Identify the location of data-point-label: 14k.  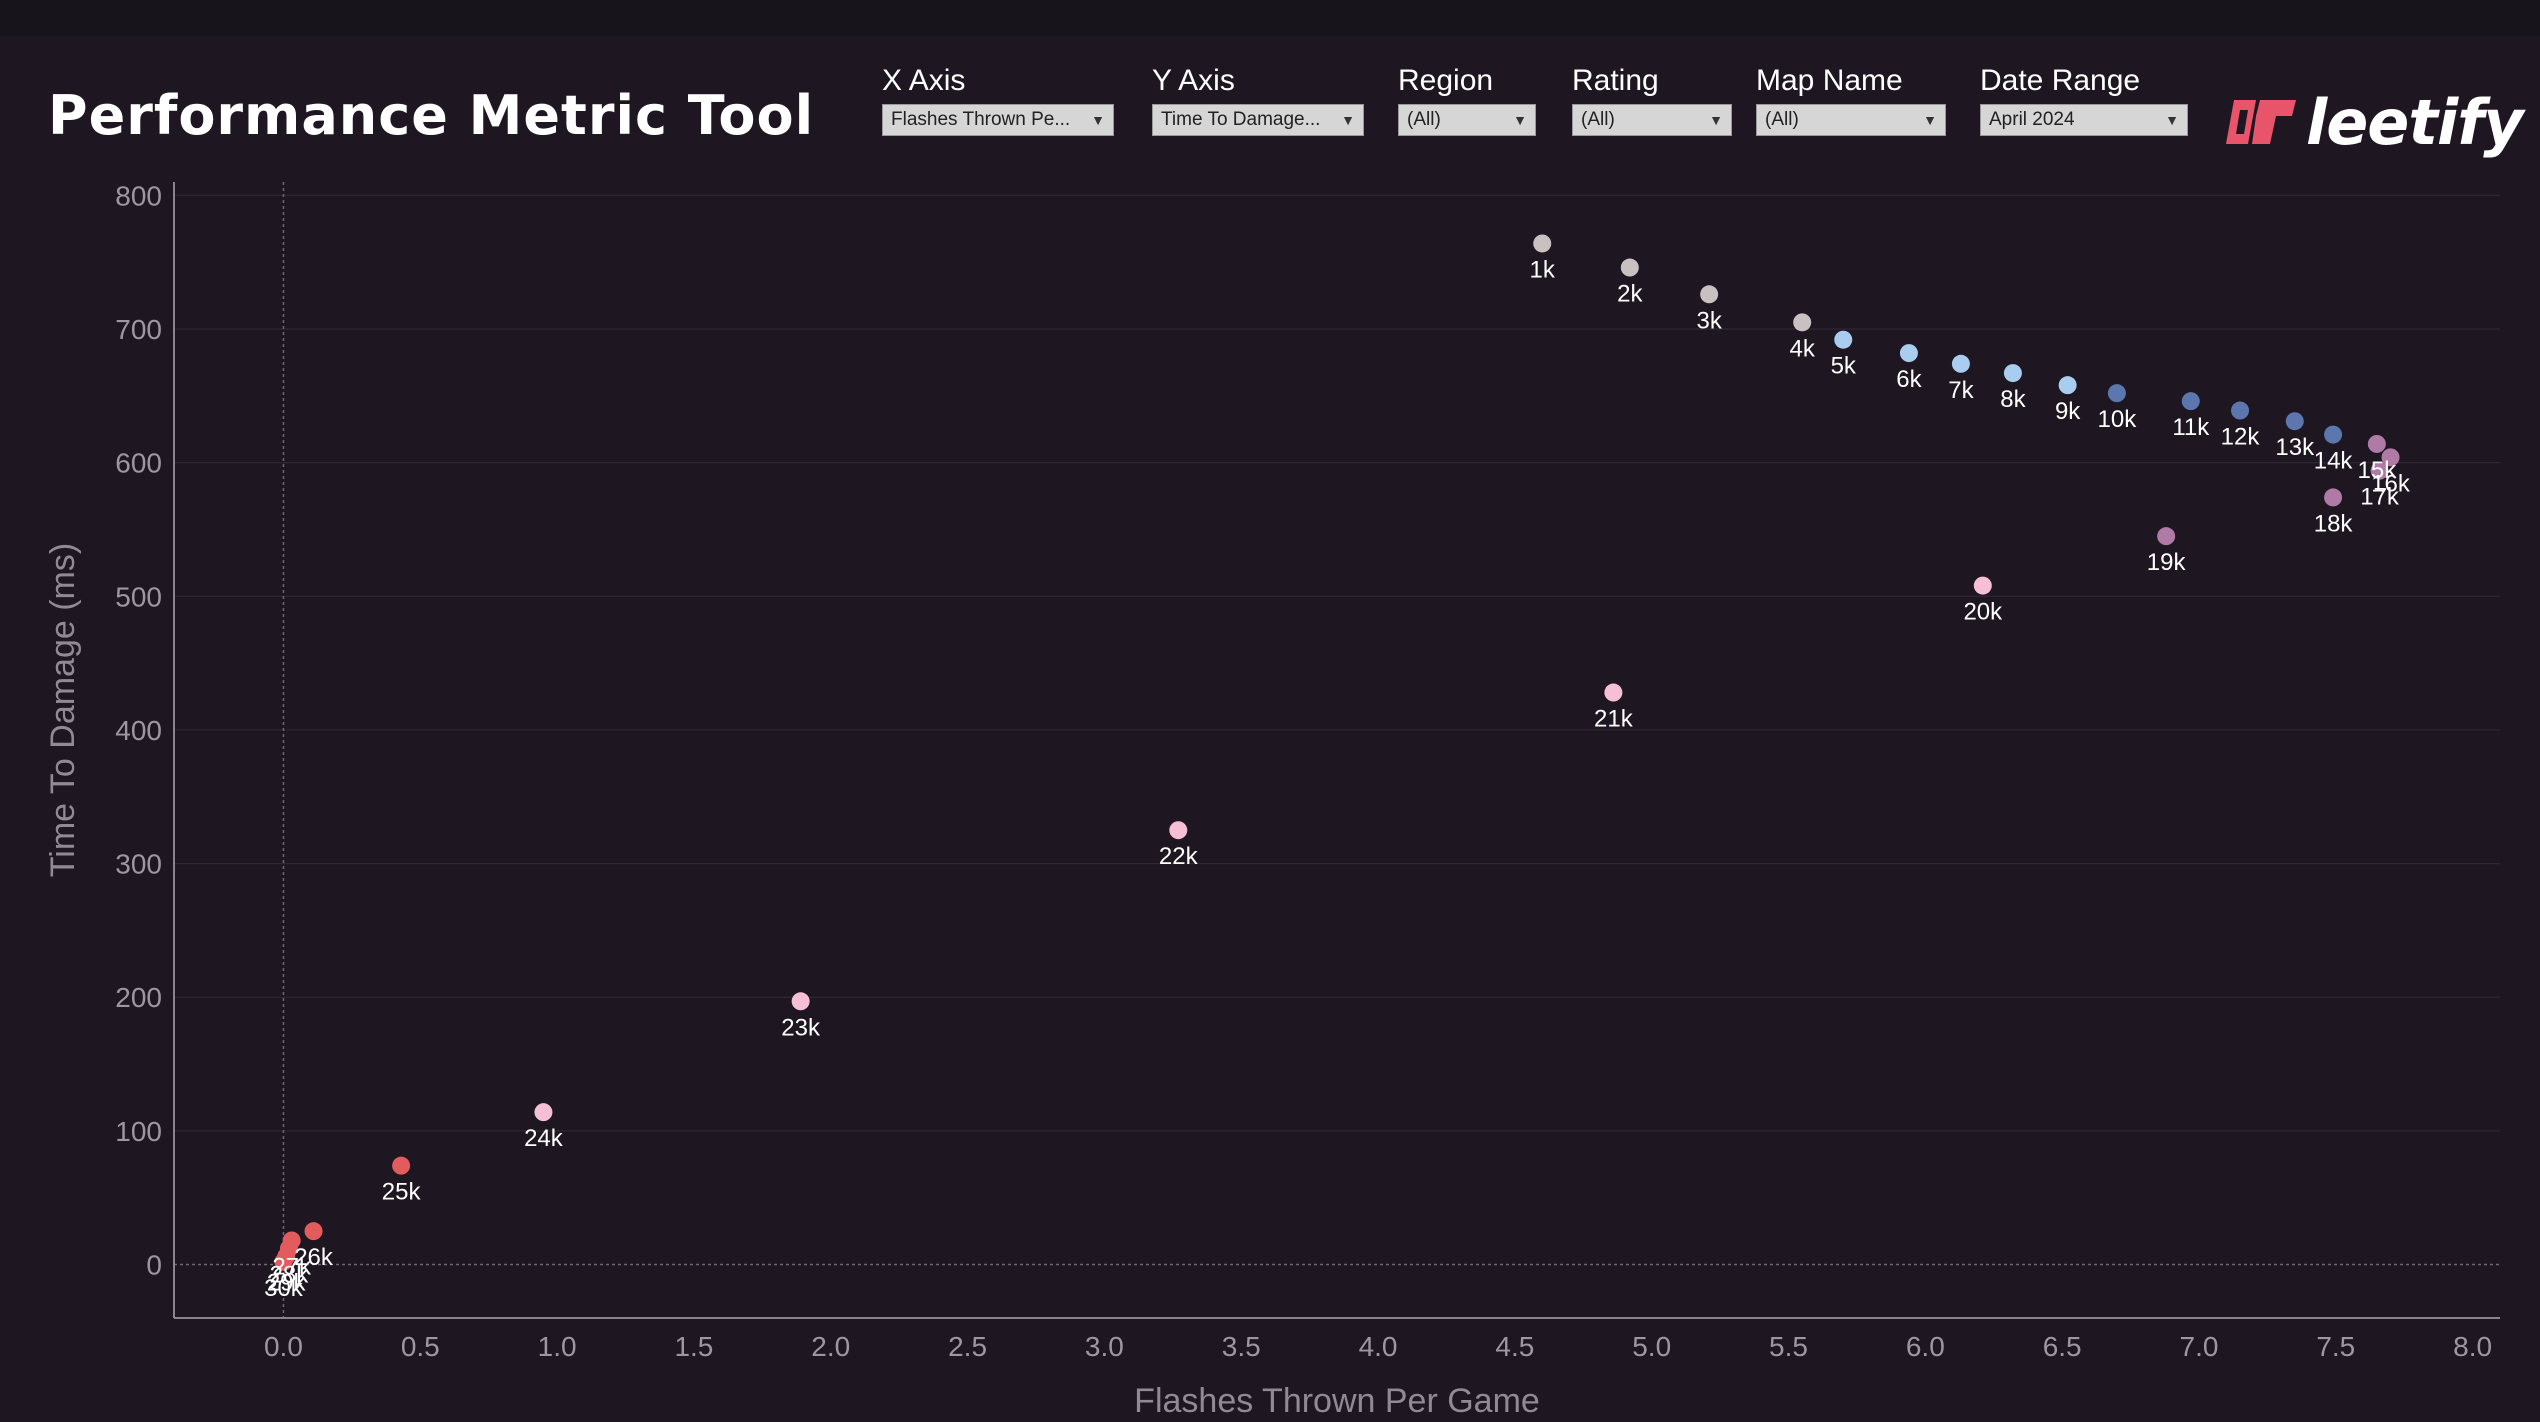
(2334, 461).